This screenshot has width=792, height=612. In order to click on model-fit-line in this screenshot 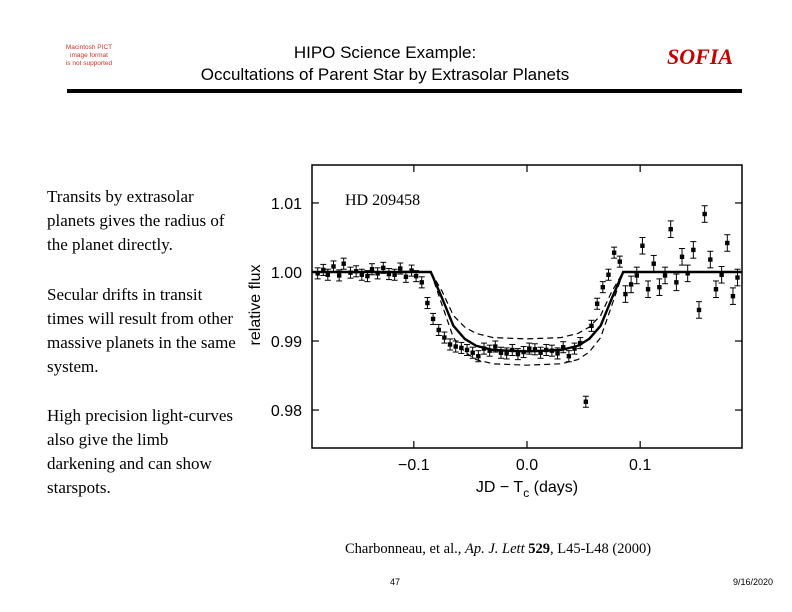, I will do `click(527, 311)`.